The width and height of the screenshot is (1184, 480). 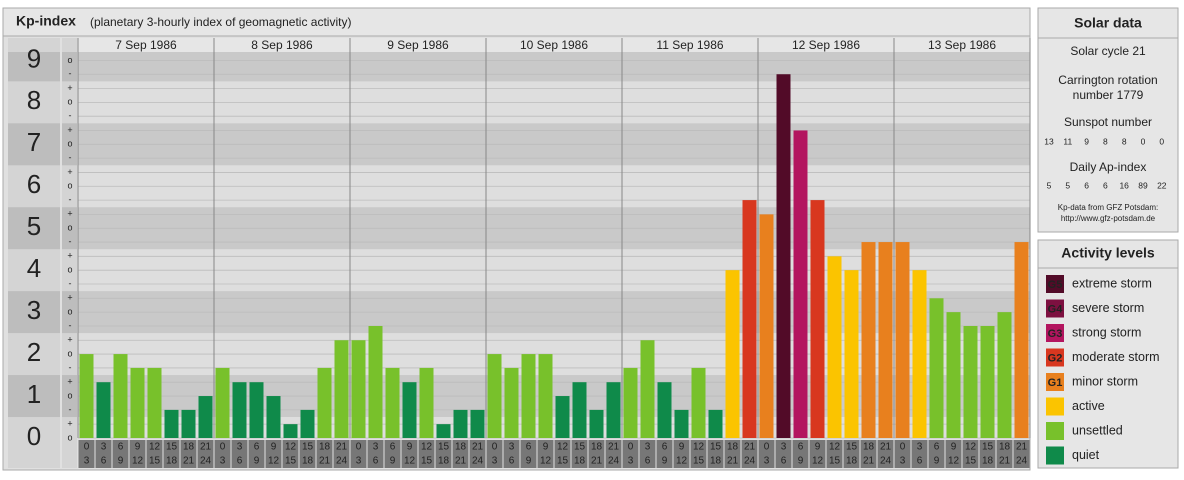 What do you see at coordinates (1088, 406) in the screenshot?
I see `legend-label: active` at bounding box center [1088, 406].